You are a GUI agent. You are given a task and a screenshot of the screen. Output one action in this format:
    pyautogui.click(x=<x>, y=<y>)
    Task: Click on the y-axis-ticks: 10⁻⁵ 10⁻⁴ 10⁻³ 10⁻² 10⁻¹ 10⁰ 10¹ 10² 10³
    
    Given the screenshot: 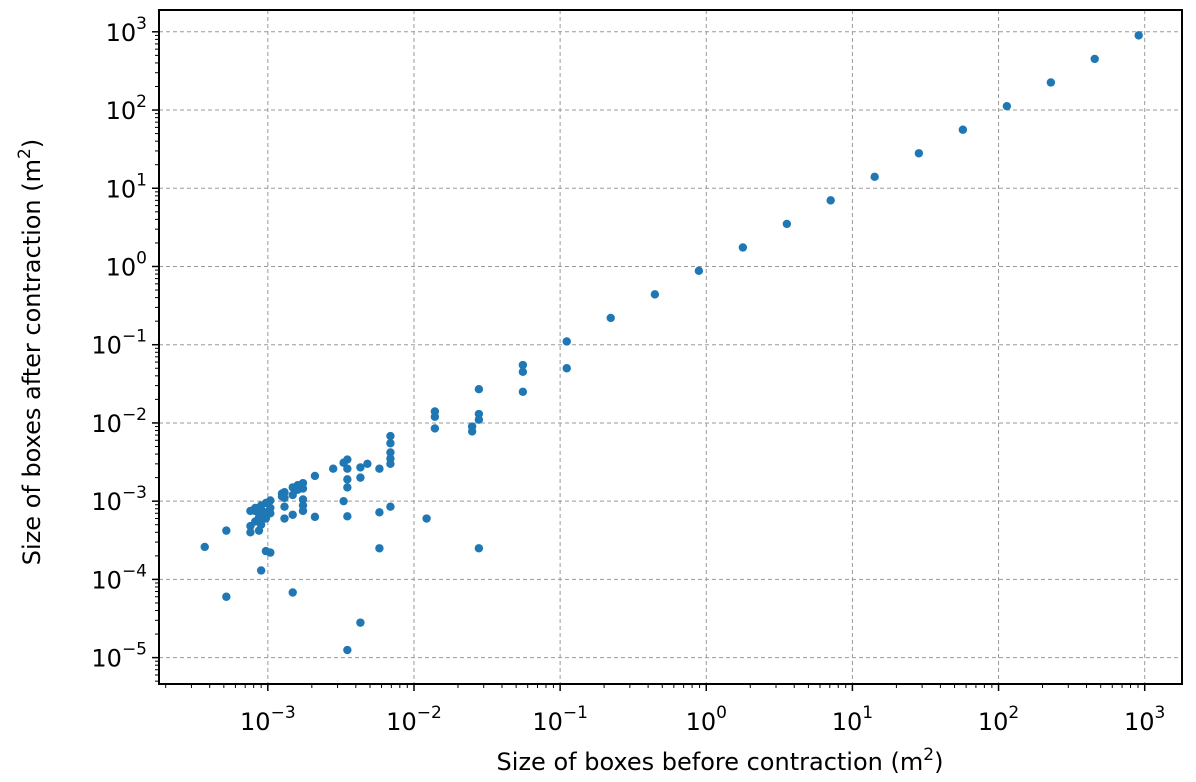 What is the action you would take?
    pyautogui.click(x=125, y=343)
    